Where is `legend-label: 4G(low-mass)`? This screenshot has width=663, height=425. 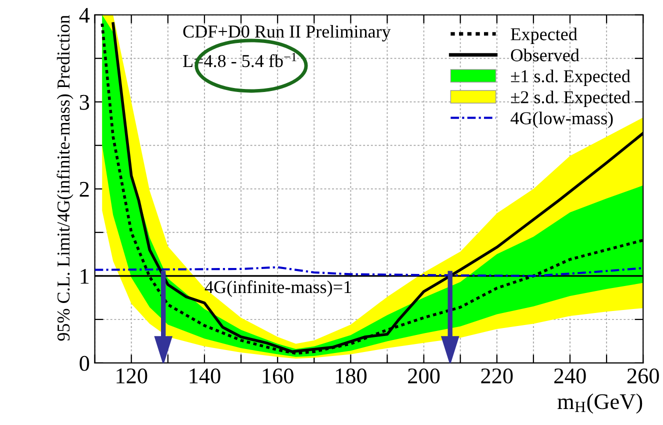 legend-label: 4G(low-mass) is located at coordinates (561, 120).